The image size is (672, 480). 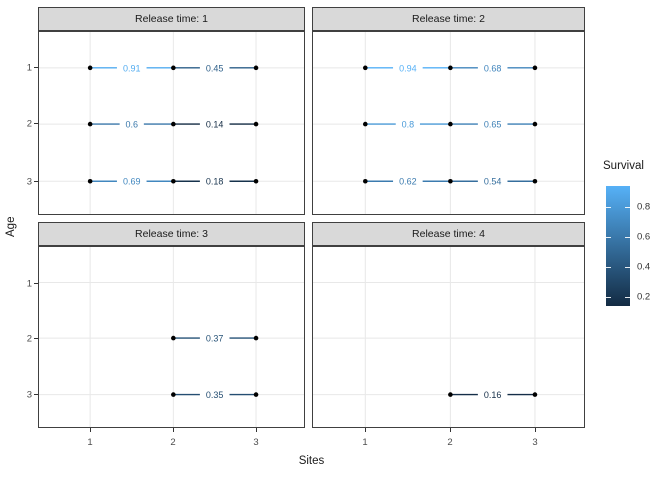 I want to click on facet-strip-label: Release time: 1, so click(x=171, y=19).